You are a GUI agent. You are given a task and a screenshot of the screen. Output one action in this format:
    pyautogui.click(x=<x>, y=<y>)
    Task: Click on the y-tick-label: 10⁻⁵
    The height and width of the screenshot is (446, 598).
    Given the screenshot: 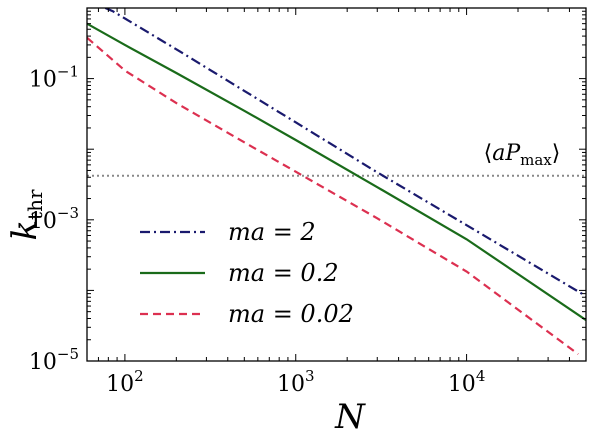 What is the action you would take?
    pyautogui.click(x=54, y=360)
    